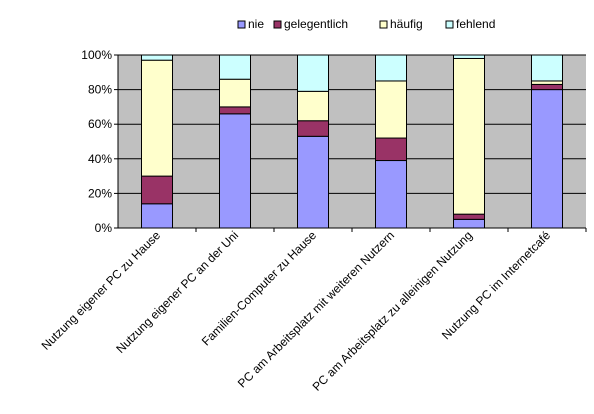  I want to click on legend-label-nie: nie, so click(256, 24).